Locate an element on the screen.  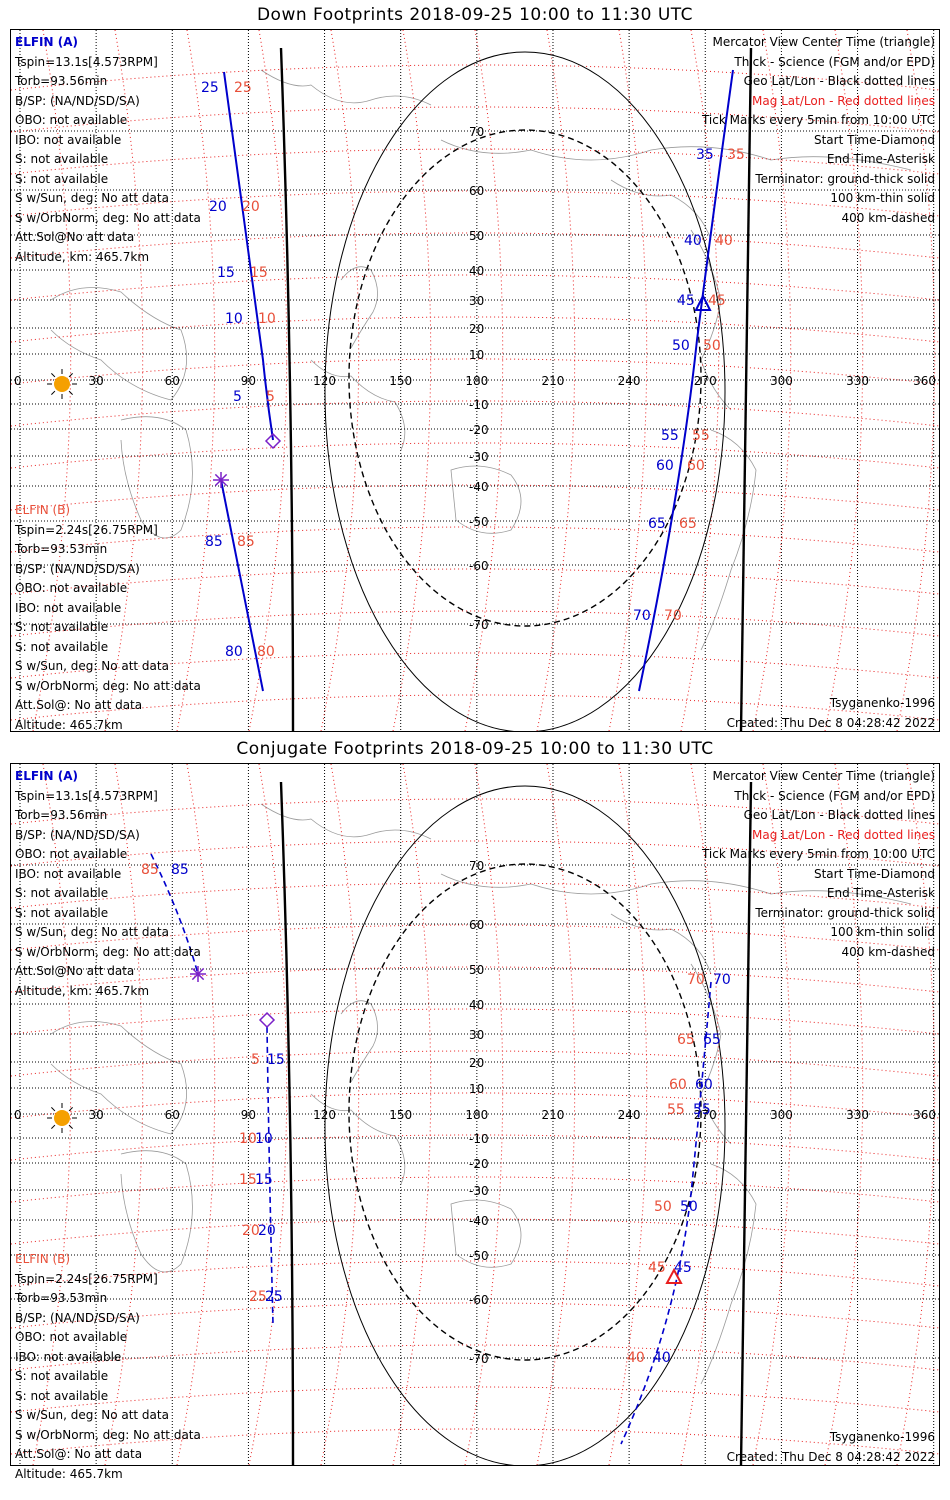
elfin-a-track-west is located at coordinates (270, 1175).